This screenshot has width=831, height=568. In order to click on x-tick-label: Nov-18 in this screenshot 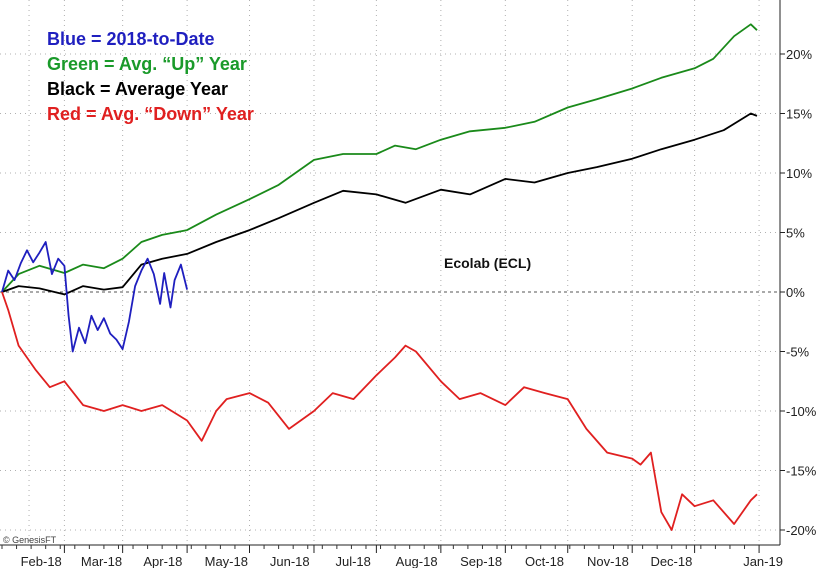, I will do `click(608, 561)`.